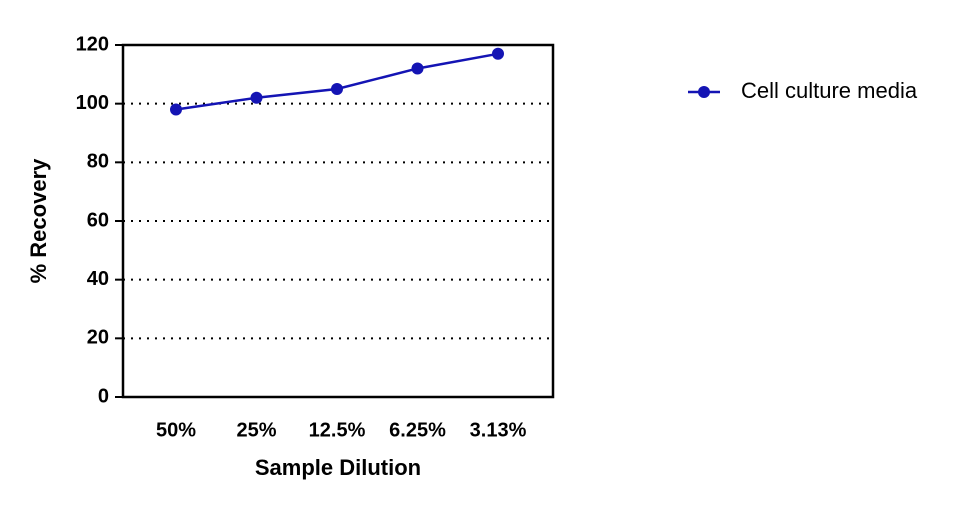 The width and height of the screenshot is (977, 507). What do you see at coordinates (98, 162) in the screenshot?
I see `y-tick-label: 80` at bounding box center [98, 162].